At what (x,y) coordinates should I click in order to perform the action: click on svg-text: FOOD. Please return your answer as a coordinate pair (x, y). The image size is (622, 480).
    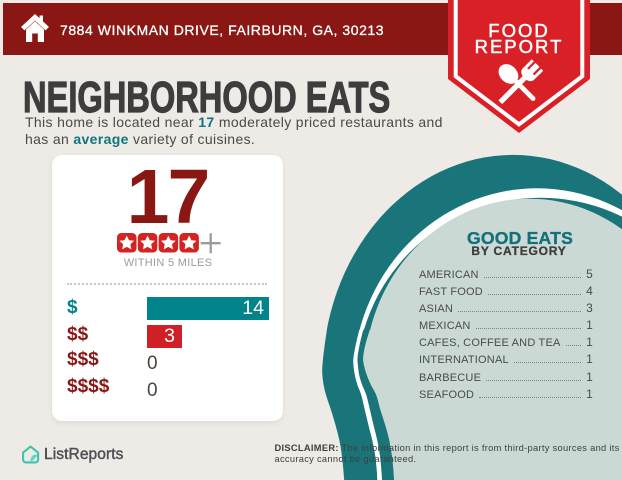
    Looking at the image, I should click on (518, 30).